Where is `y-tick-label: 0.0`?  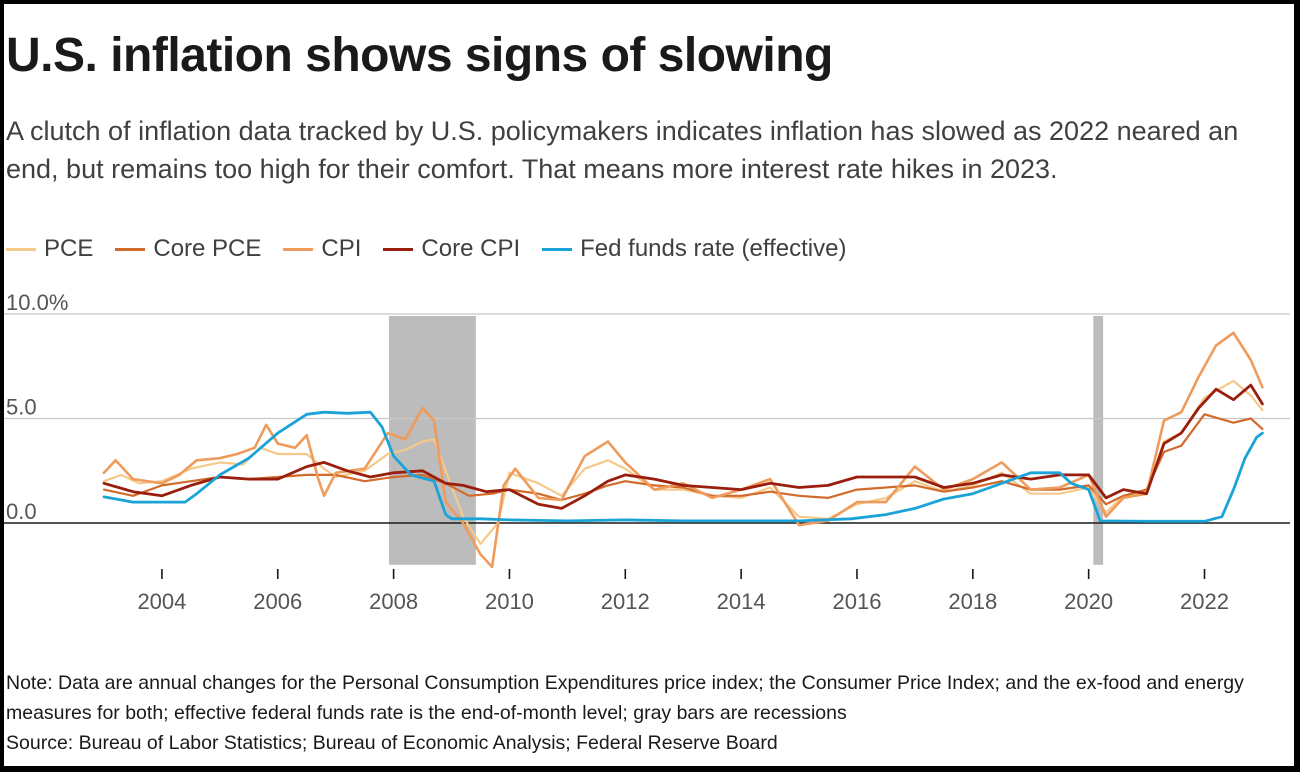
y-tick-label: 0.0 is located at coordinates (21, 511).